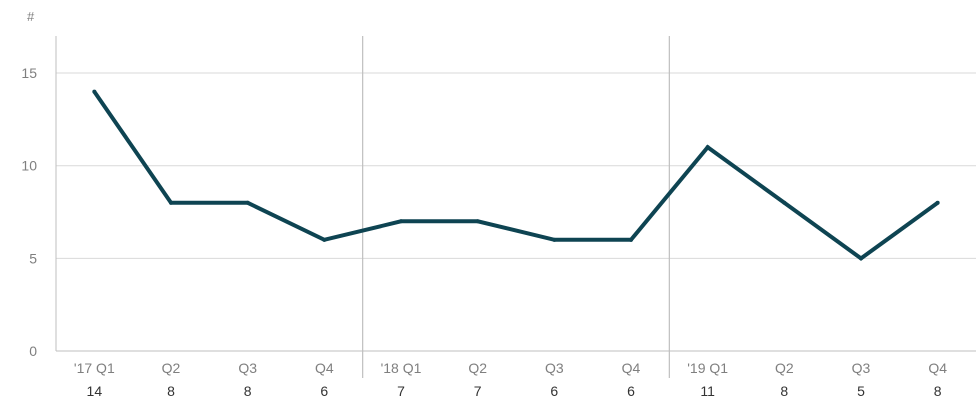  I want to click on x-tick-label: '19 Q1, so click(707, 368).